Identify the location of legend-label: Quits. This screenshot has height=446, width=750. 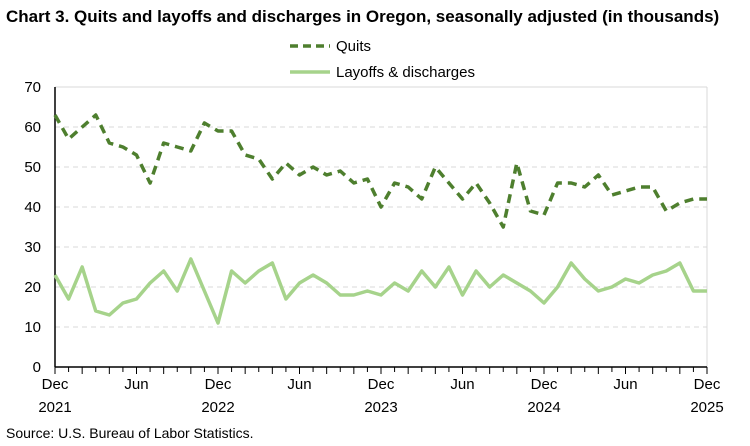
(353, 46).